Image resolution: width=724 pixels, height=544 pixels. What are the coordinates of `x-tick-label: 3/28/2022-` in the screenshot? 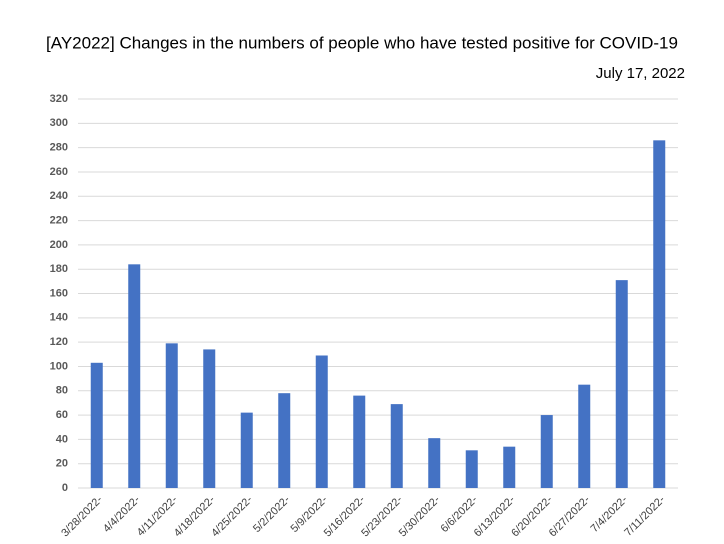 It's located at (82, 516).